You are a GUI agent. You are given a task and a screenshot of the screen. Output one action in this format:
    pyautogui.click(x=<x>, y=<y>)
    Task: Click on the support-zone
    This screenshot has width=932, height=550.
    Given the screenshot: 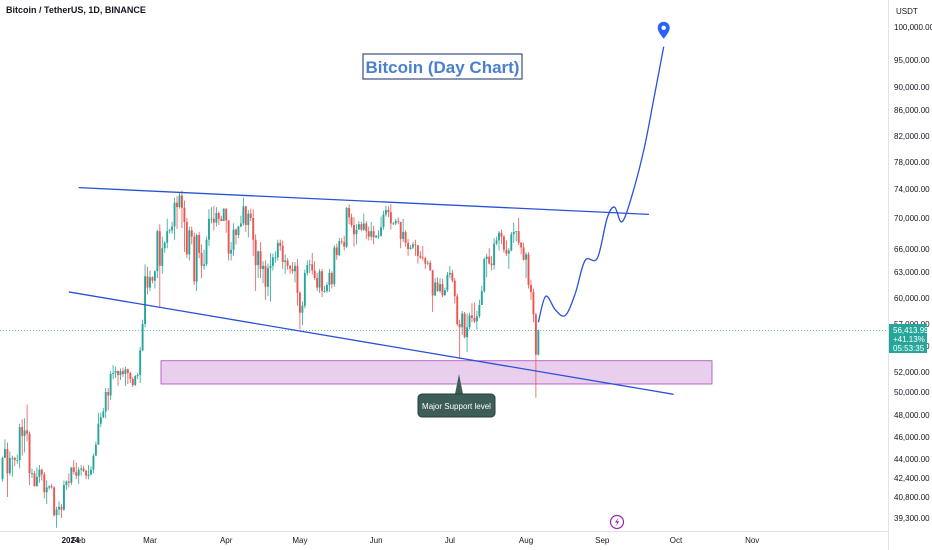 What is the action you would take?
    pyautogui.click(x=436, y=372)
    